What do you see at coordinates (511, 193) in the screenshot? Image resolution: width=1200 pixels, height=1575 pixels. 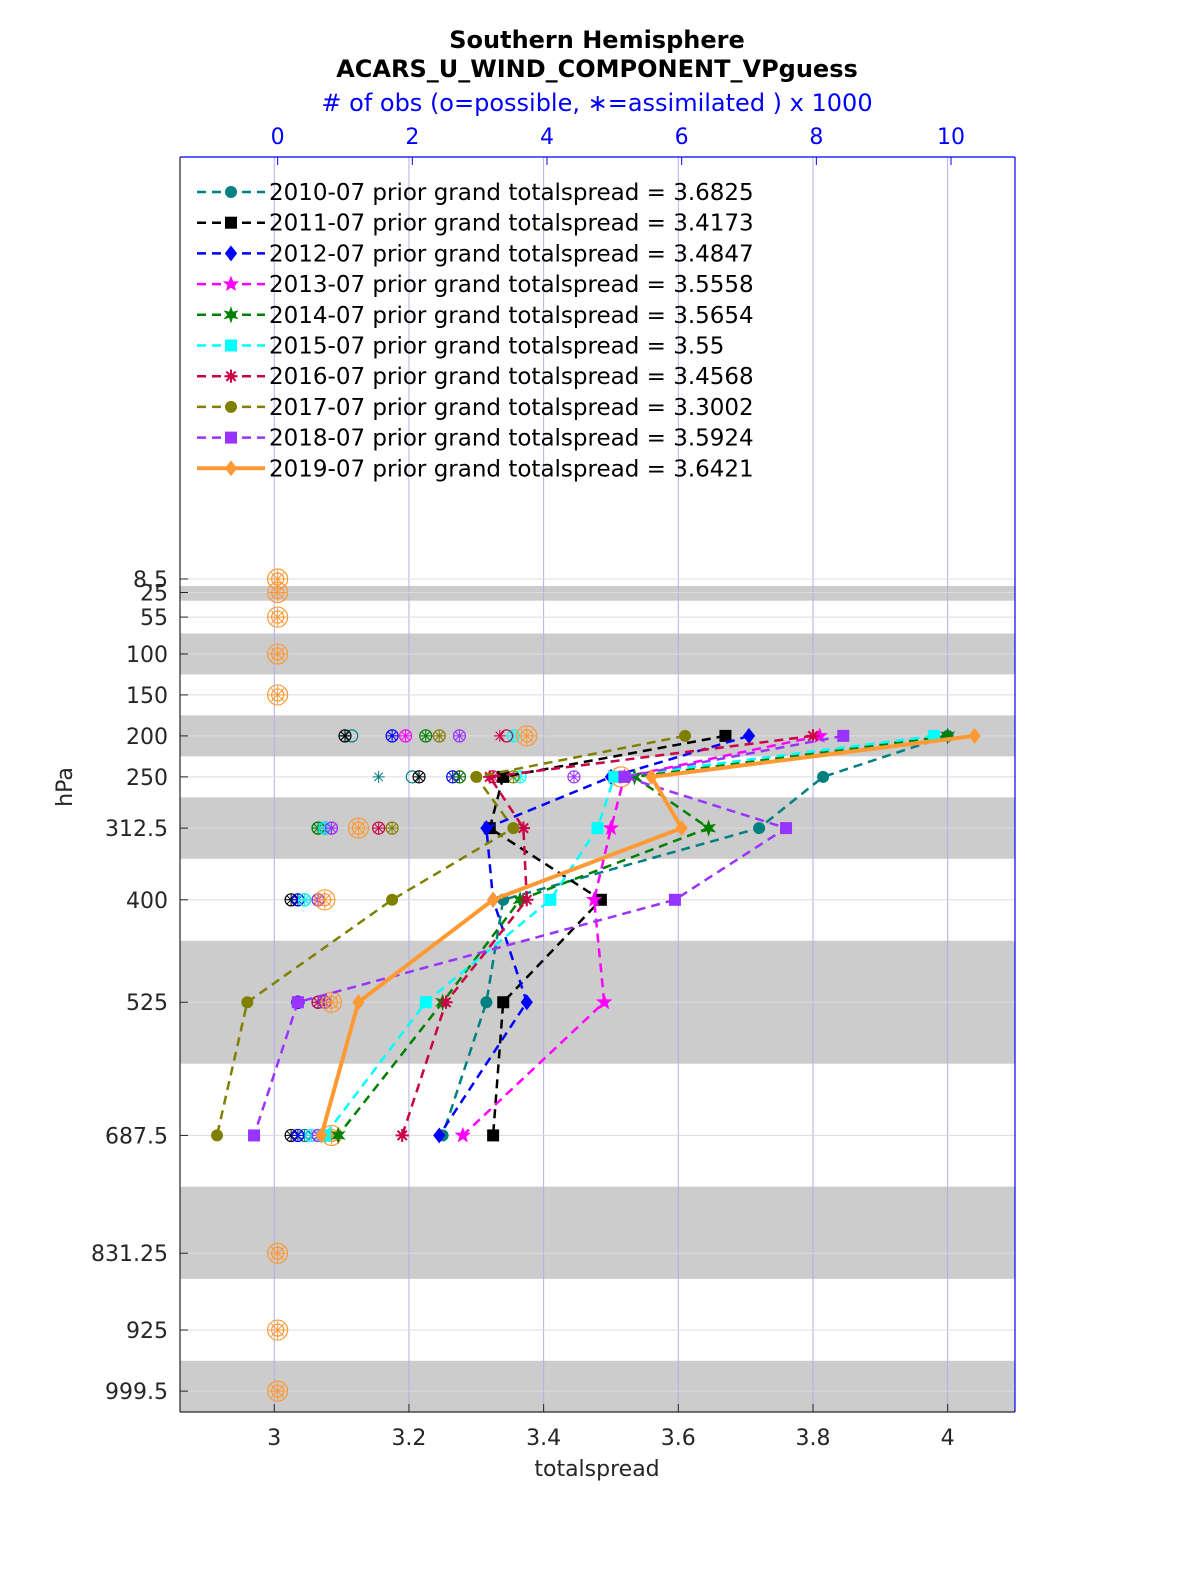 I see `legend-entry-0: 2010-07 prior grand totalspread = 3.6825` at bounding box center [511, 193].